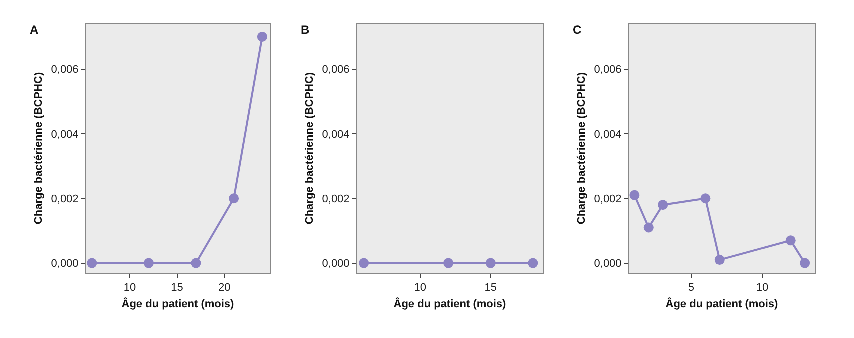  I want to click on chart-title: C, so click(577, 30).